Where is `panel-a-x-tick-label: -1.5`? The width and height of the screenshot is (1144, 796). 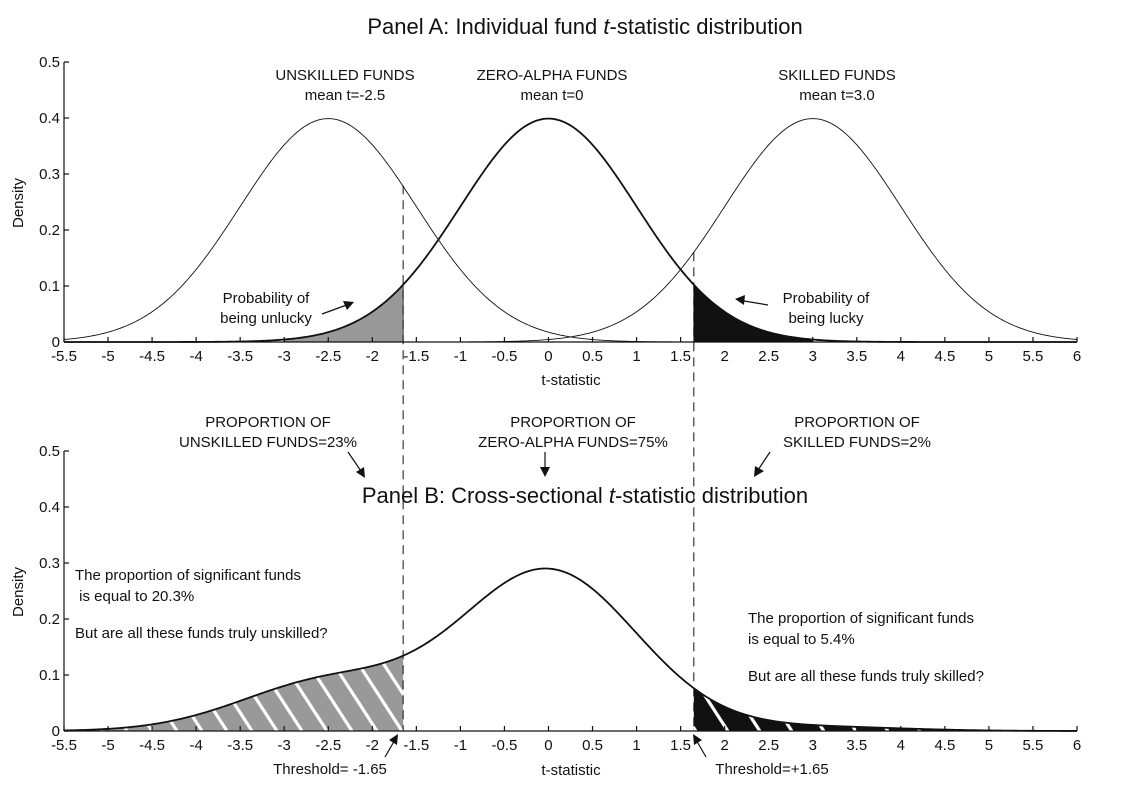 panel-a-x-tick-label: -1.5 is located at coordinates (416, 356).